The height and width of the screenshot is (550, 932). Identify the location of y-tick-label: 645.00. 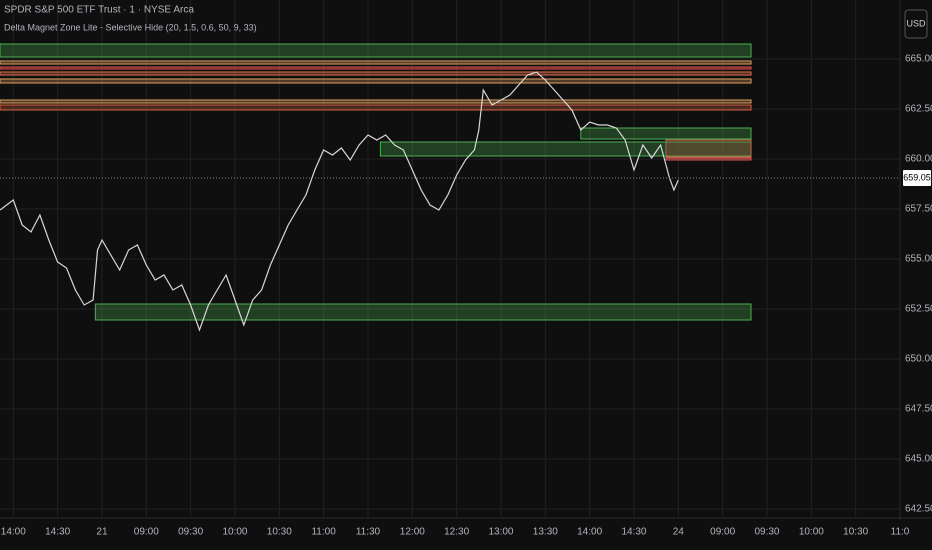
(918, 459).